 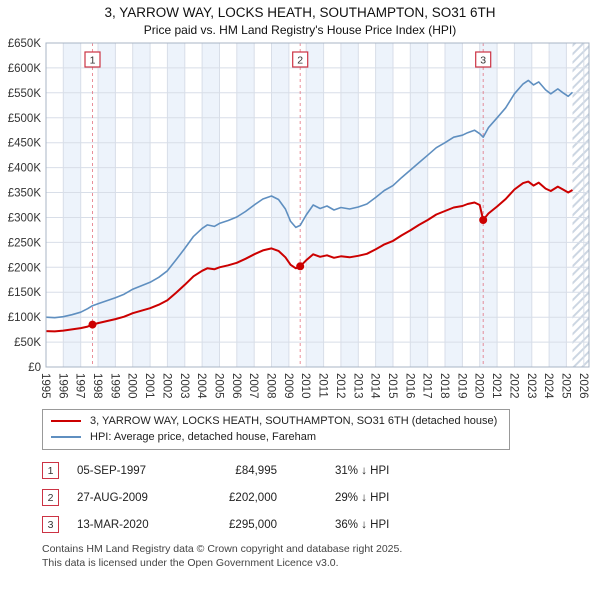 I want to click on svg-text: 1996, so click(x=62, y=386).